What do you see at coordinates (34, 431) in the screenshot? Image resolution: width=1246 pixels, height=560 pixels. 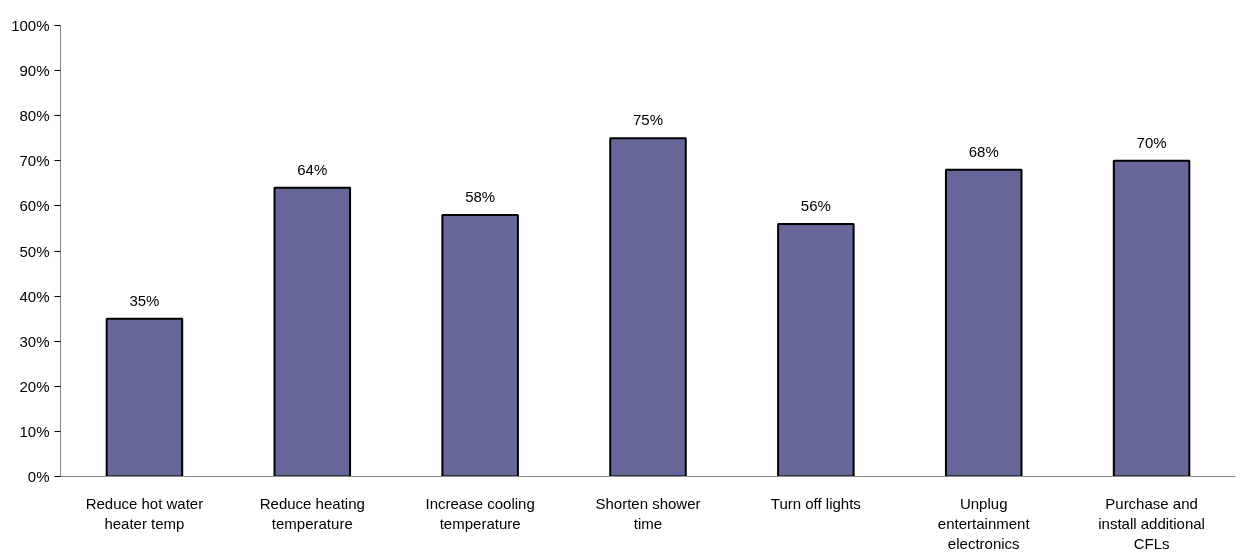 I see `y-tick-label: 10%` at bounding box center [34, 431].